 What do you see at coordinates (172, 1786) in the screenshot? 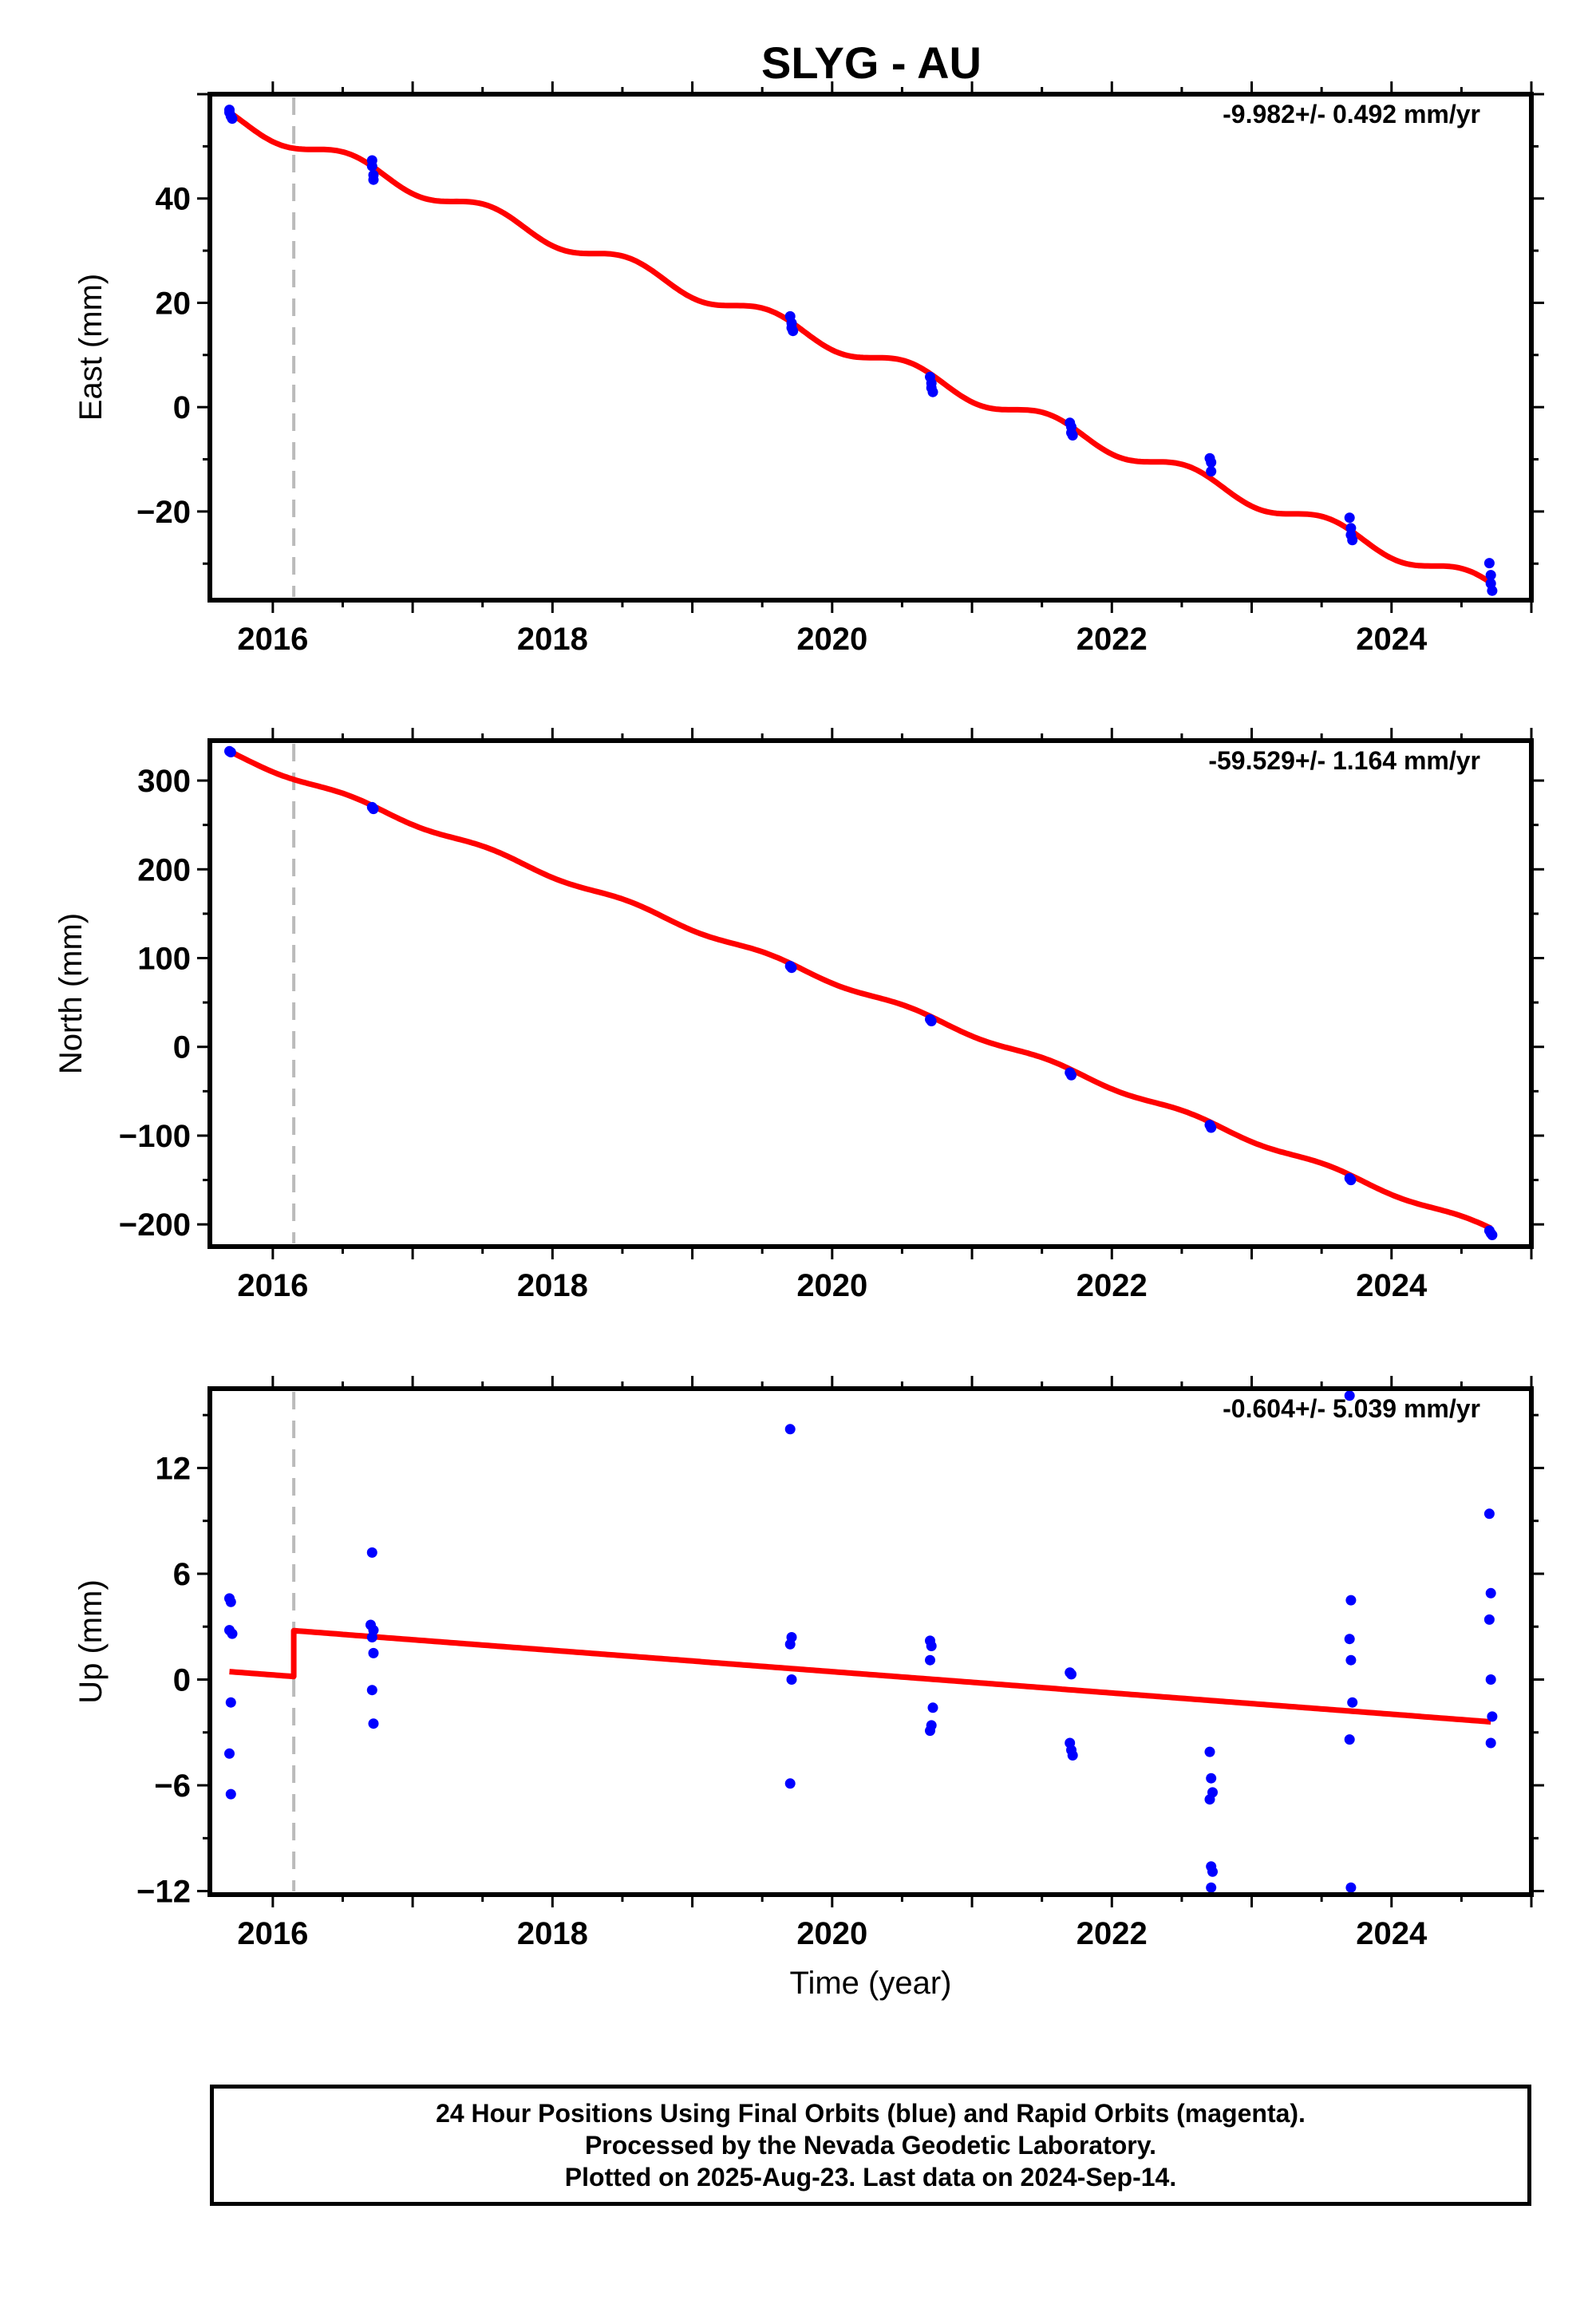
I see `up-y-tick-label: −6` at bounding box center [172, 1786].